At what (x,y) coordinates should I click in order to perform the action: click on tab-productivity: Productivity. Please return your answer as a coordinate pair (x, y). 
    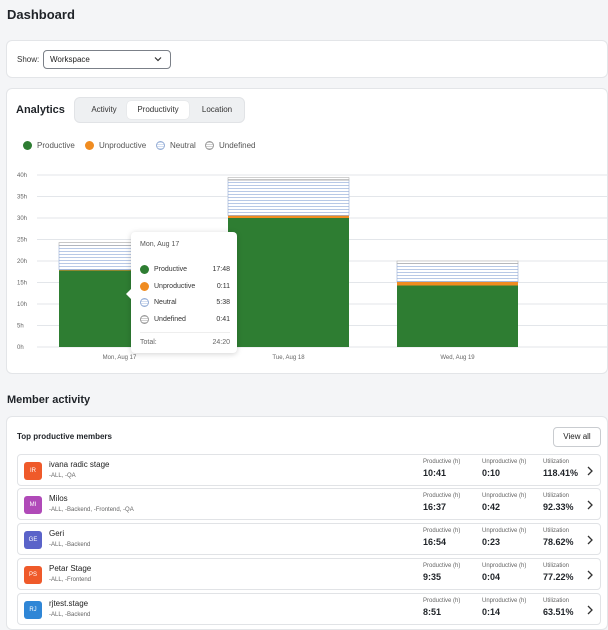
    Looking at the image, I should click on (158, 110).